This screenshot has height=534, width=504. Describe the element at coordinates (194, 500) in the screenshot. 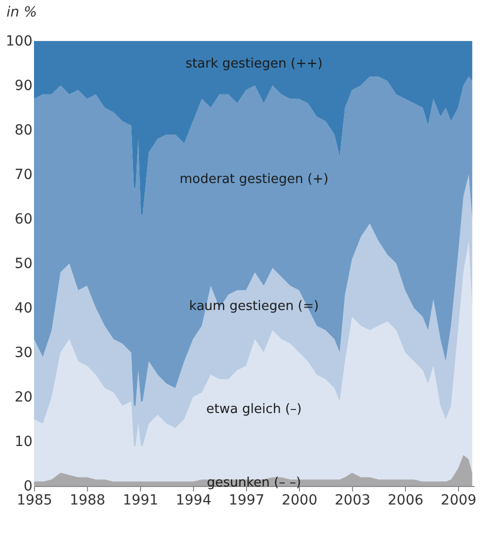

I see `x-tick-label: 1994` at that location.